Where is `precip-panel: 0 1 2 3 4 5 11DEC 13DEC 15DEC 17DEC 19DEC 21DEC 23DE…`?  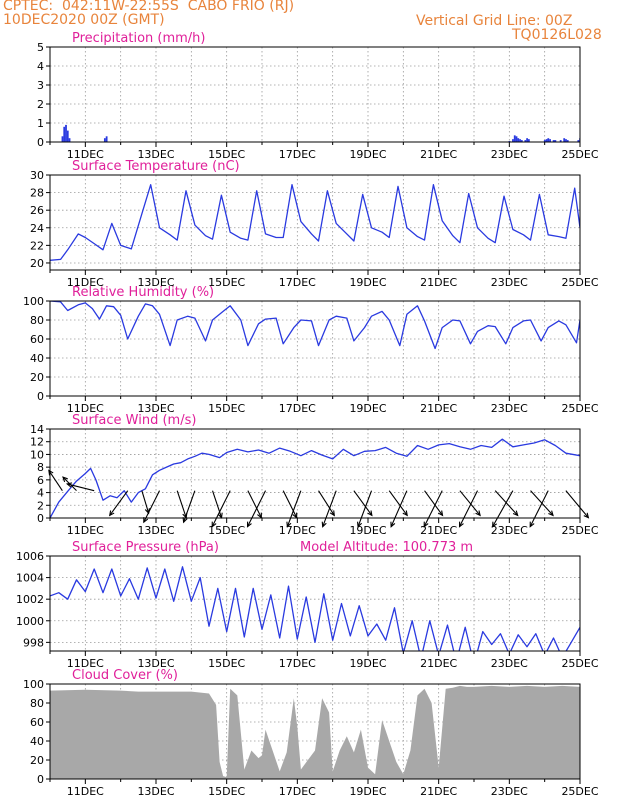
precip-panel: 0 1 2 3 4 5 11DEC 13DEC 15DEC 17DEC 19DEC 21DEC 23DE… is located at coordinates (318, 96).